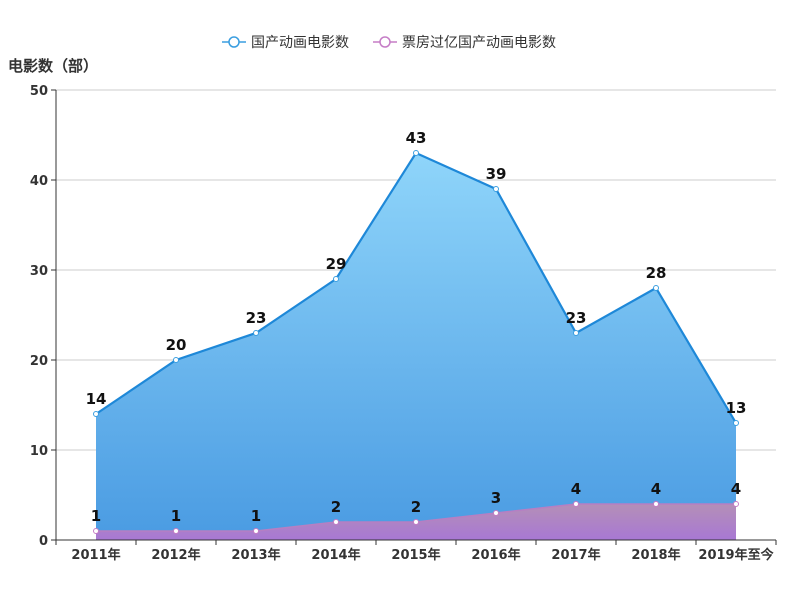  Describe the element at coordinates (96, 399) in the screenshot. I see `data-label: 14` at that location.